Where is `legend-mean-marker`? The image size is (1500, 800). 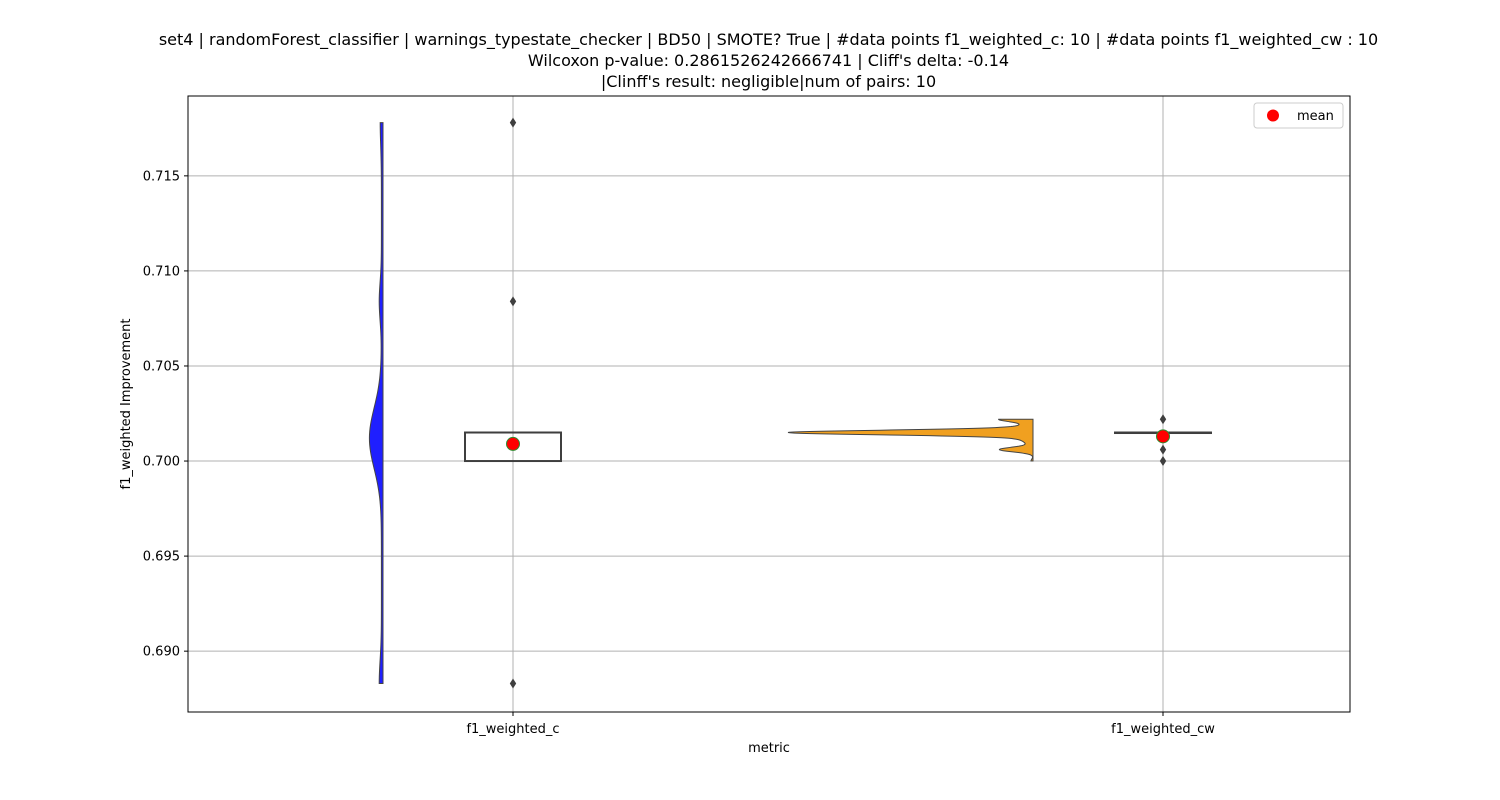
legend-mean-marker is located at coordinates (1273, 115).